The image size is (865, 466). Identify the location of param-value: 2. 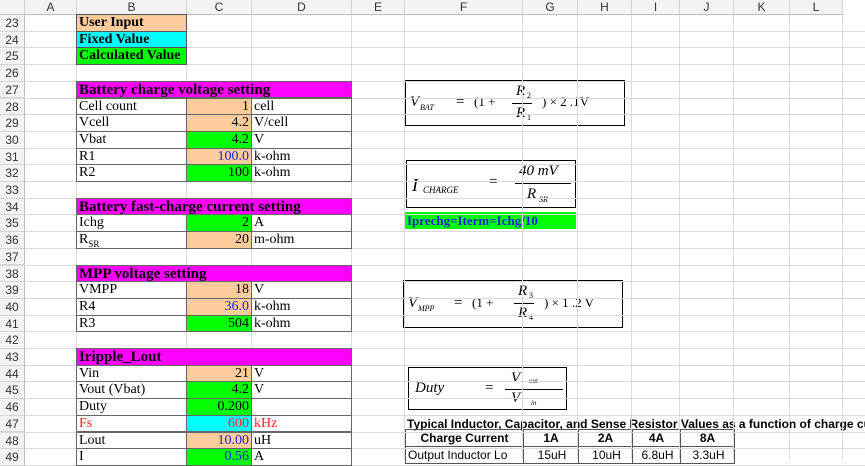
(219, 223).